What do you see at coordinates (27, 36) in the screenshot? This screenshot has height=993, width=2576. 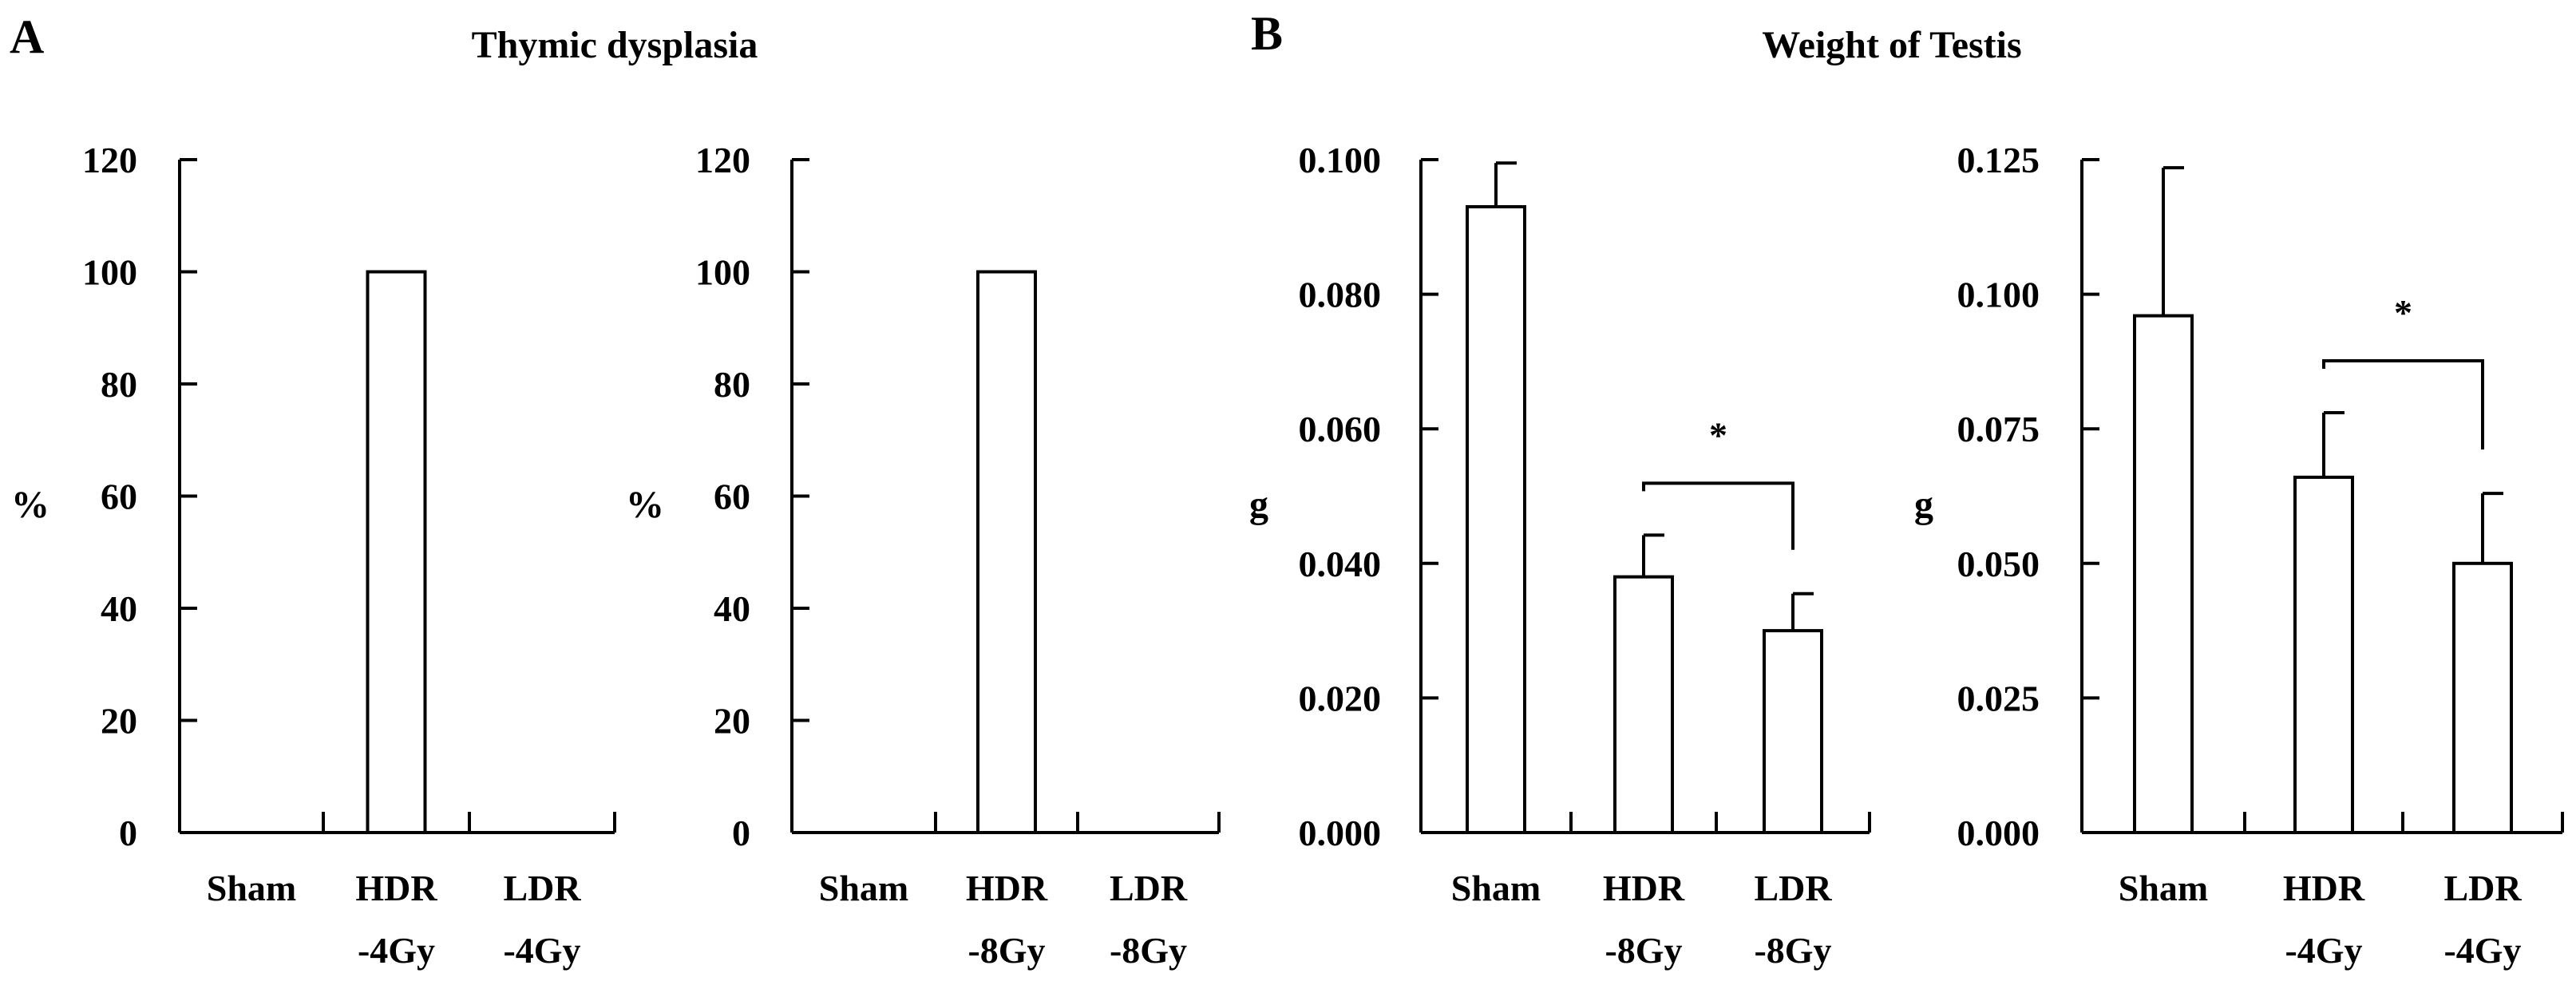 I see `panel-a-letter: A` at bounding box center [27, 36].